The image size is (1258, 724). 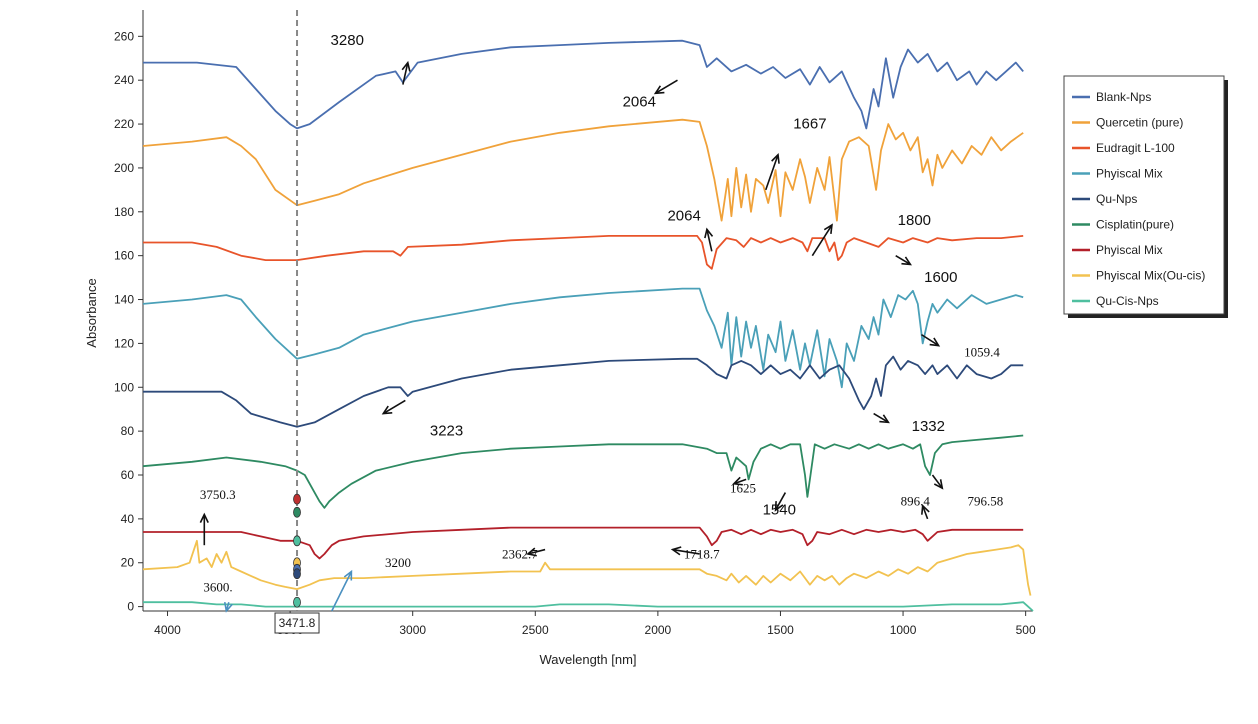 What do you see at coordinates (982, 352) in the screenshot?
I see `annotation-label: 1059.4` at bounding box center [982, 352].